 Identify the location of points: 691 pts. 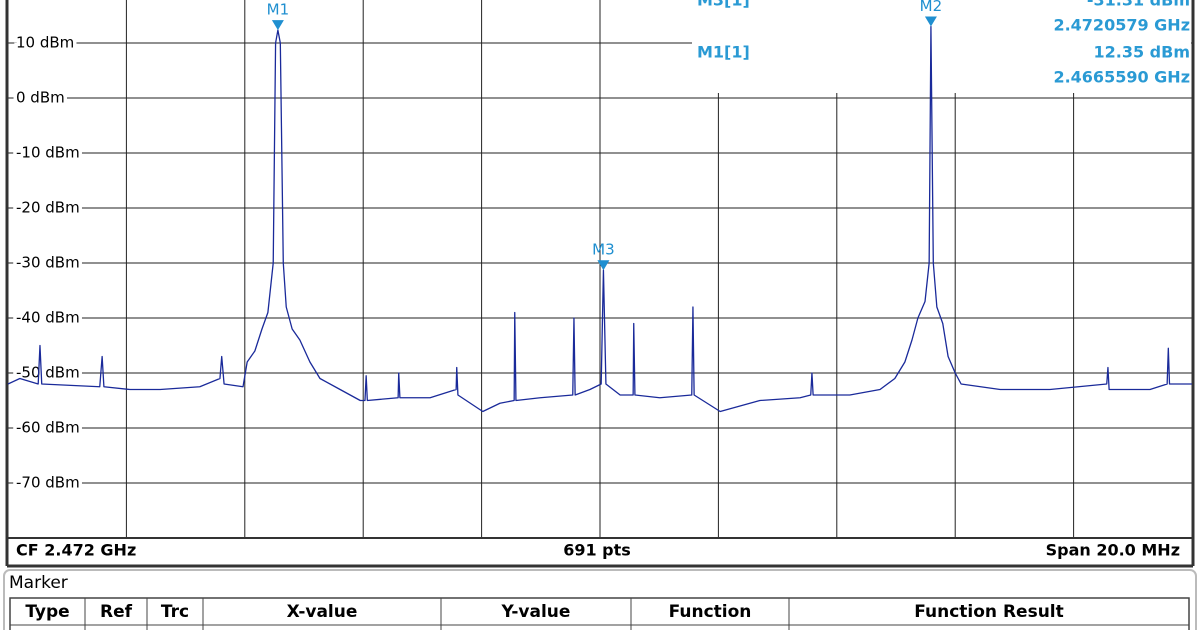
(597, 550).